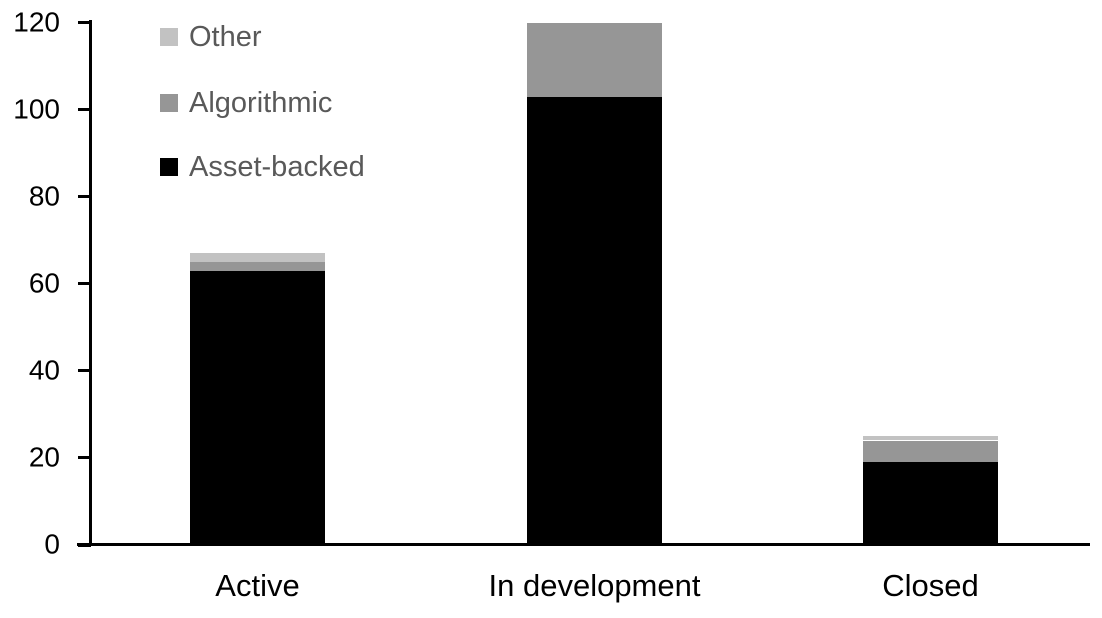 This screenshot has height=618, width=1102. What do you see at coordinates (930, 585) in the screenshot?
I see `category-label-closed: Closed` at bounding box center [930, 585].